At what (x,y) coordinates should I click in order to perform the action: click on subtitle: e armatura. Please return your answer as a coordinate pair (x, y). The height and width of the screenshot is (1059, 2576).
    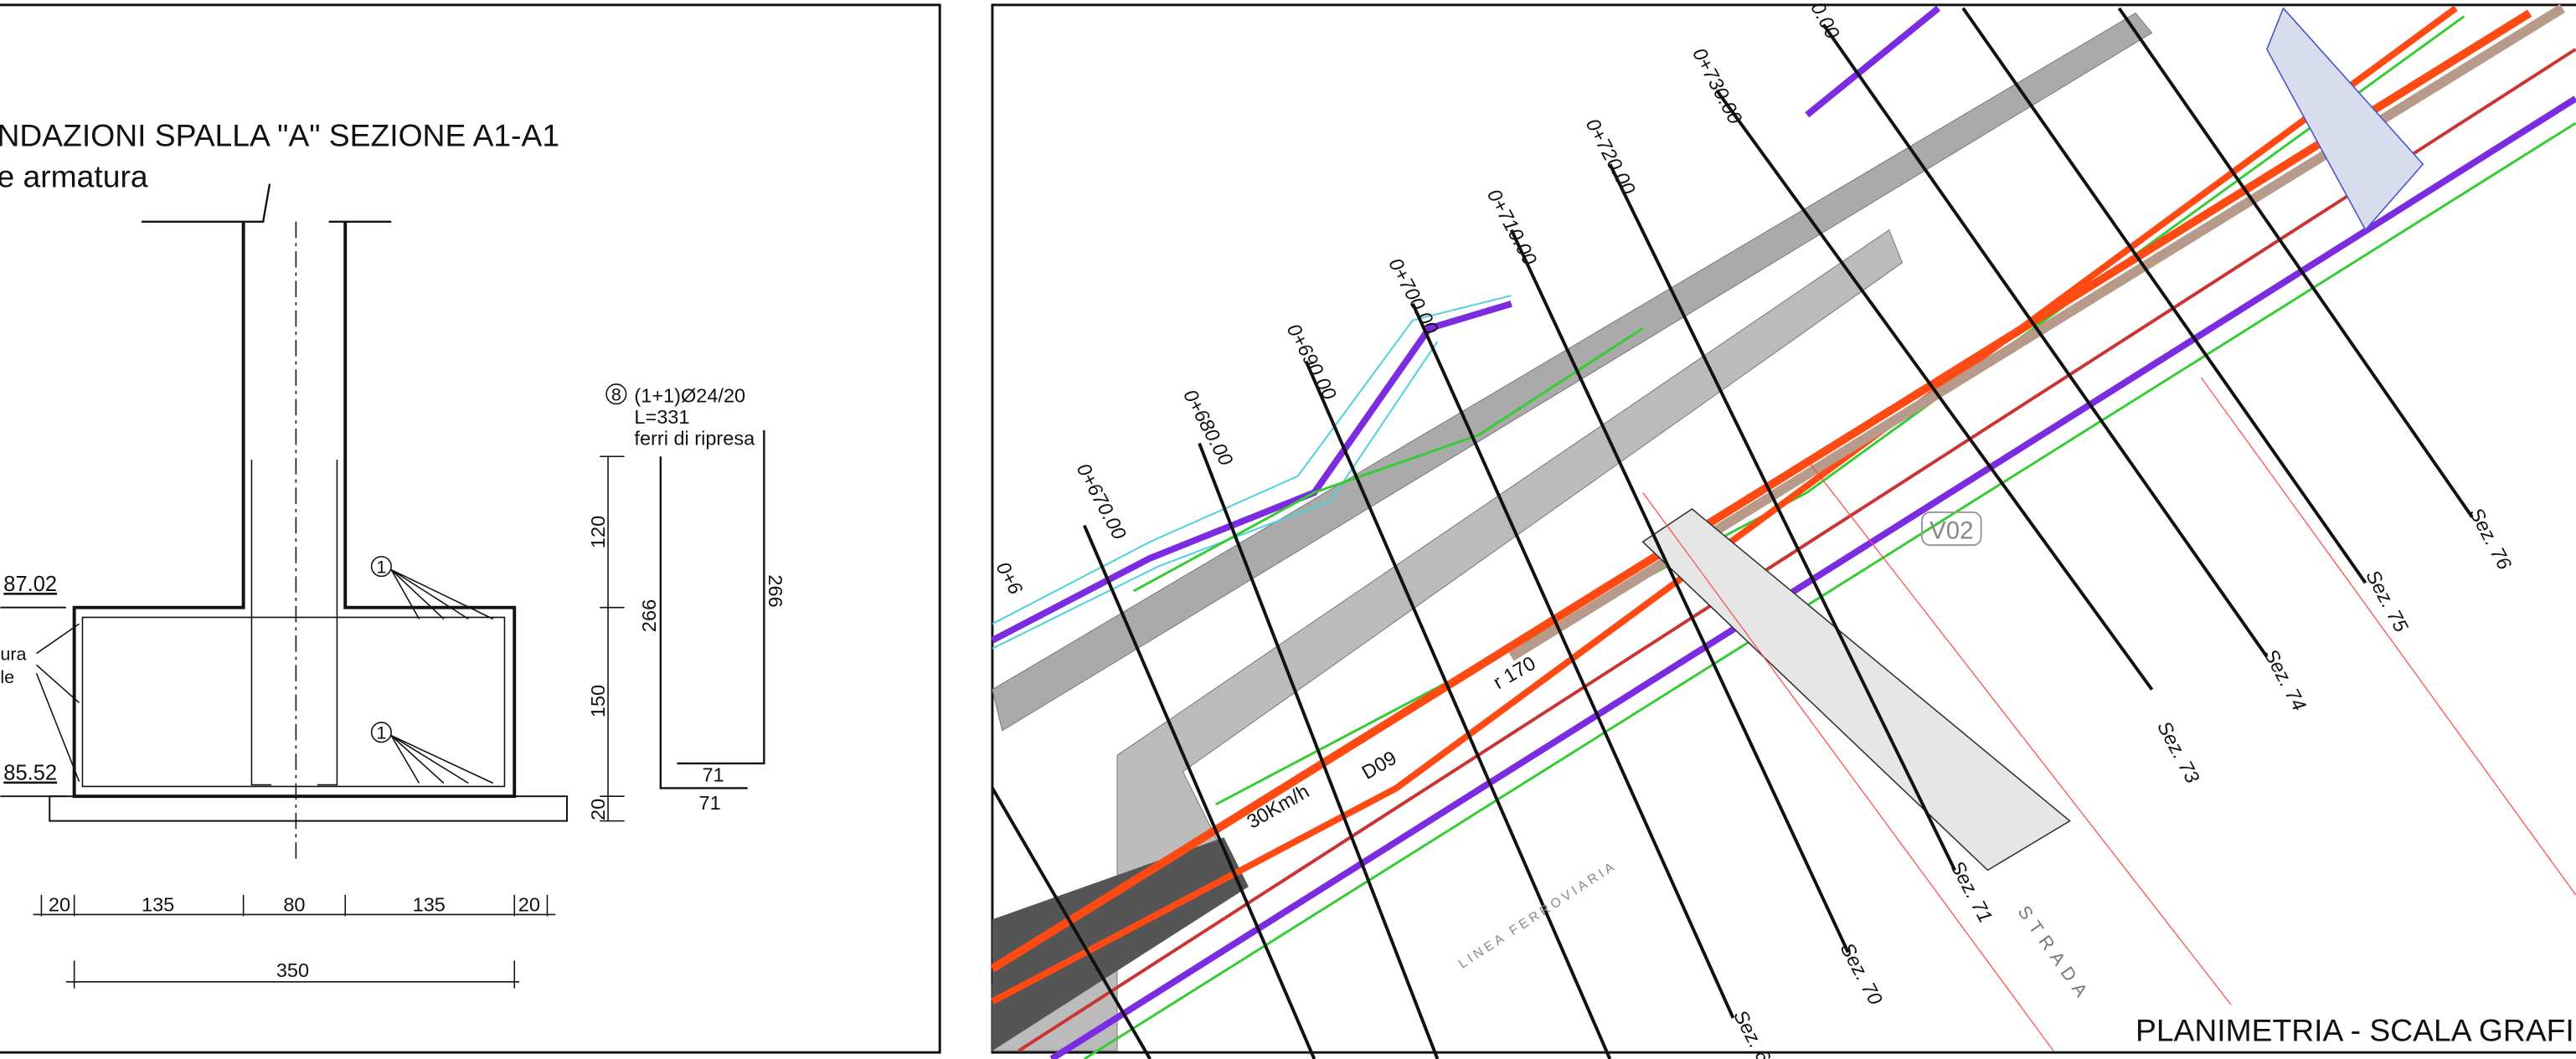
    Looking at the image, I should click on (74, 177).